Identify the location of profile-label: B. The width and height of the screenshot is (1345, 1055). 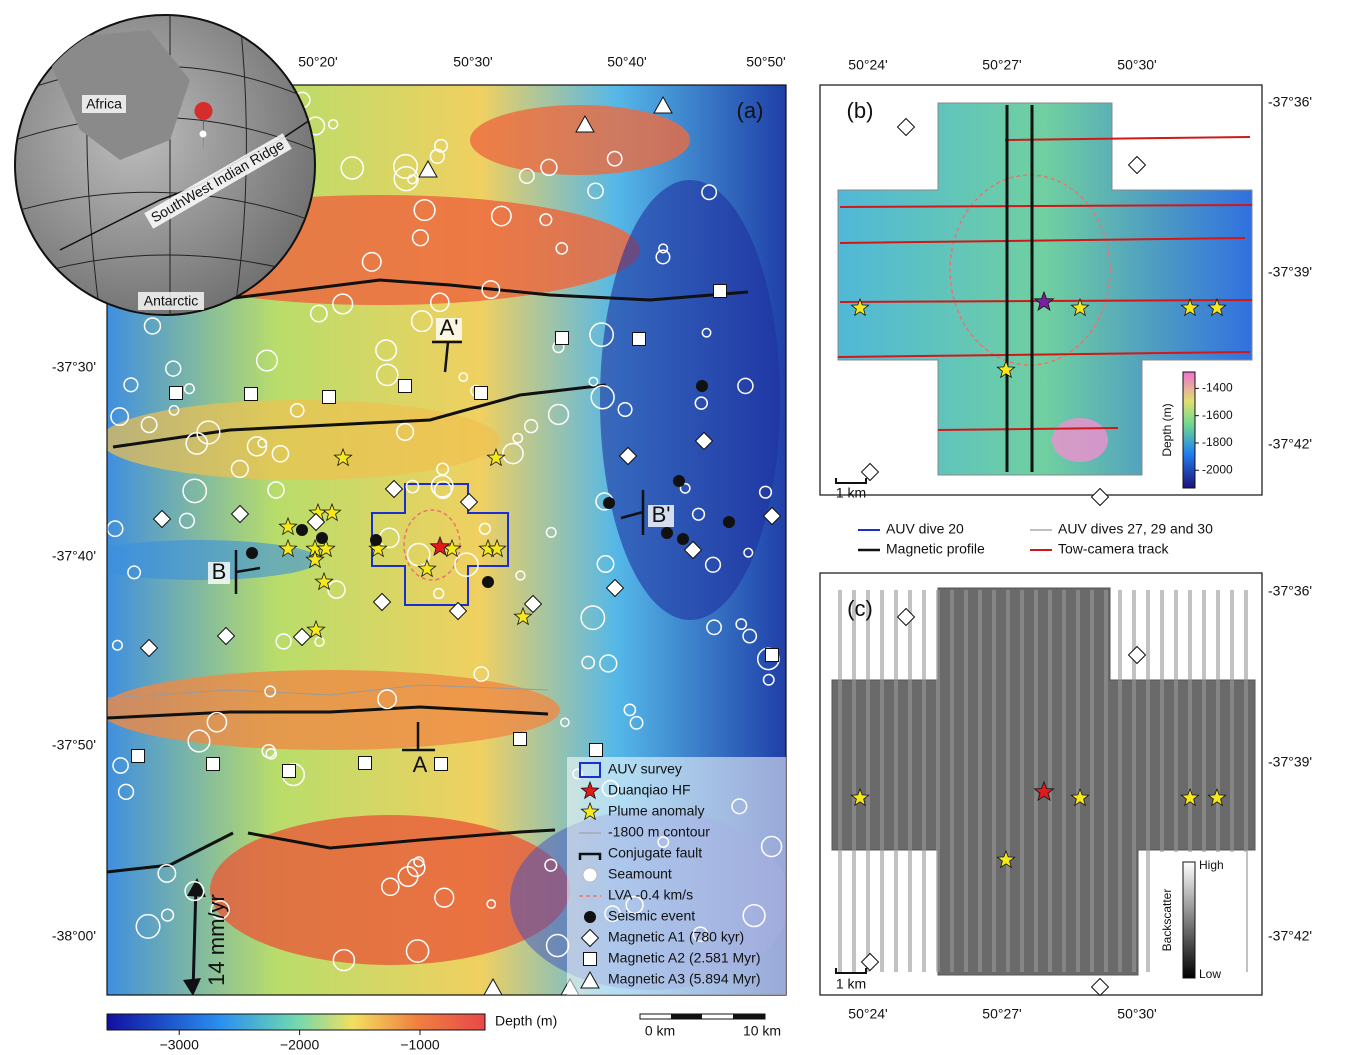
(219, 571).